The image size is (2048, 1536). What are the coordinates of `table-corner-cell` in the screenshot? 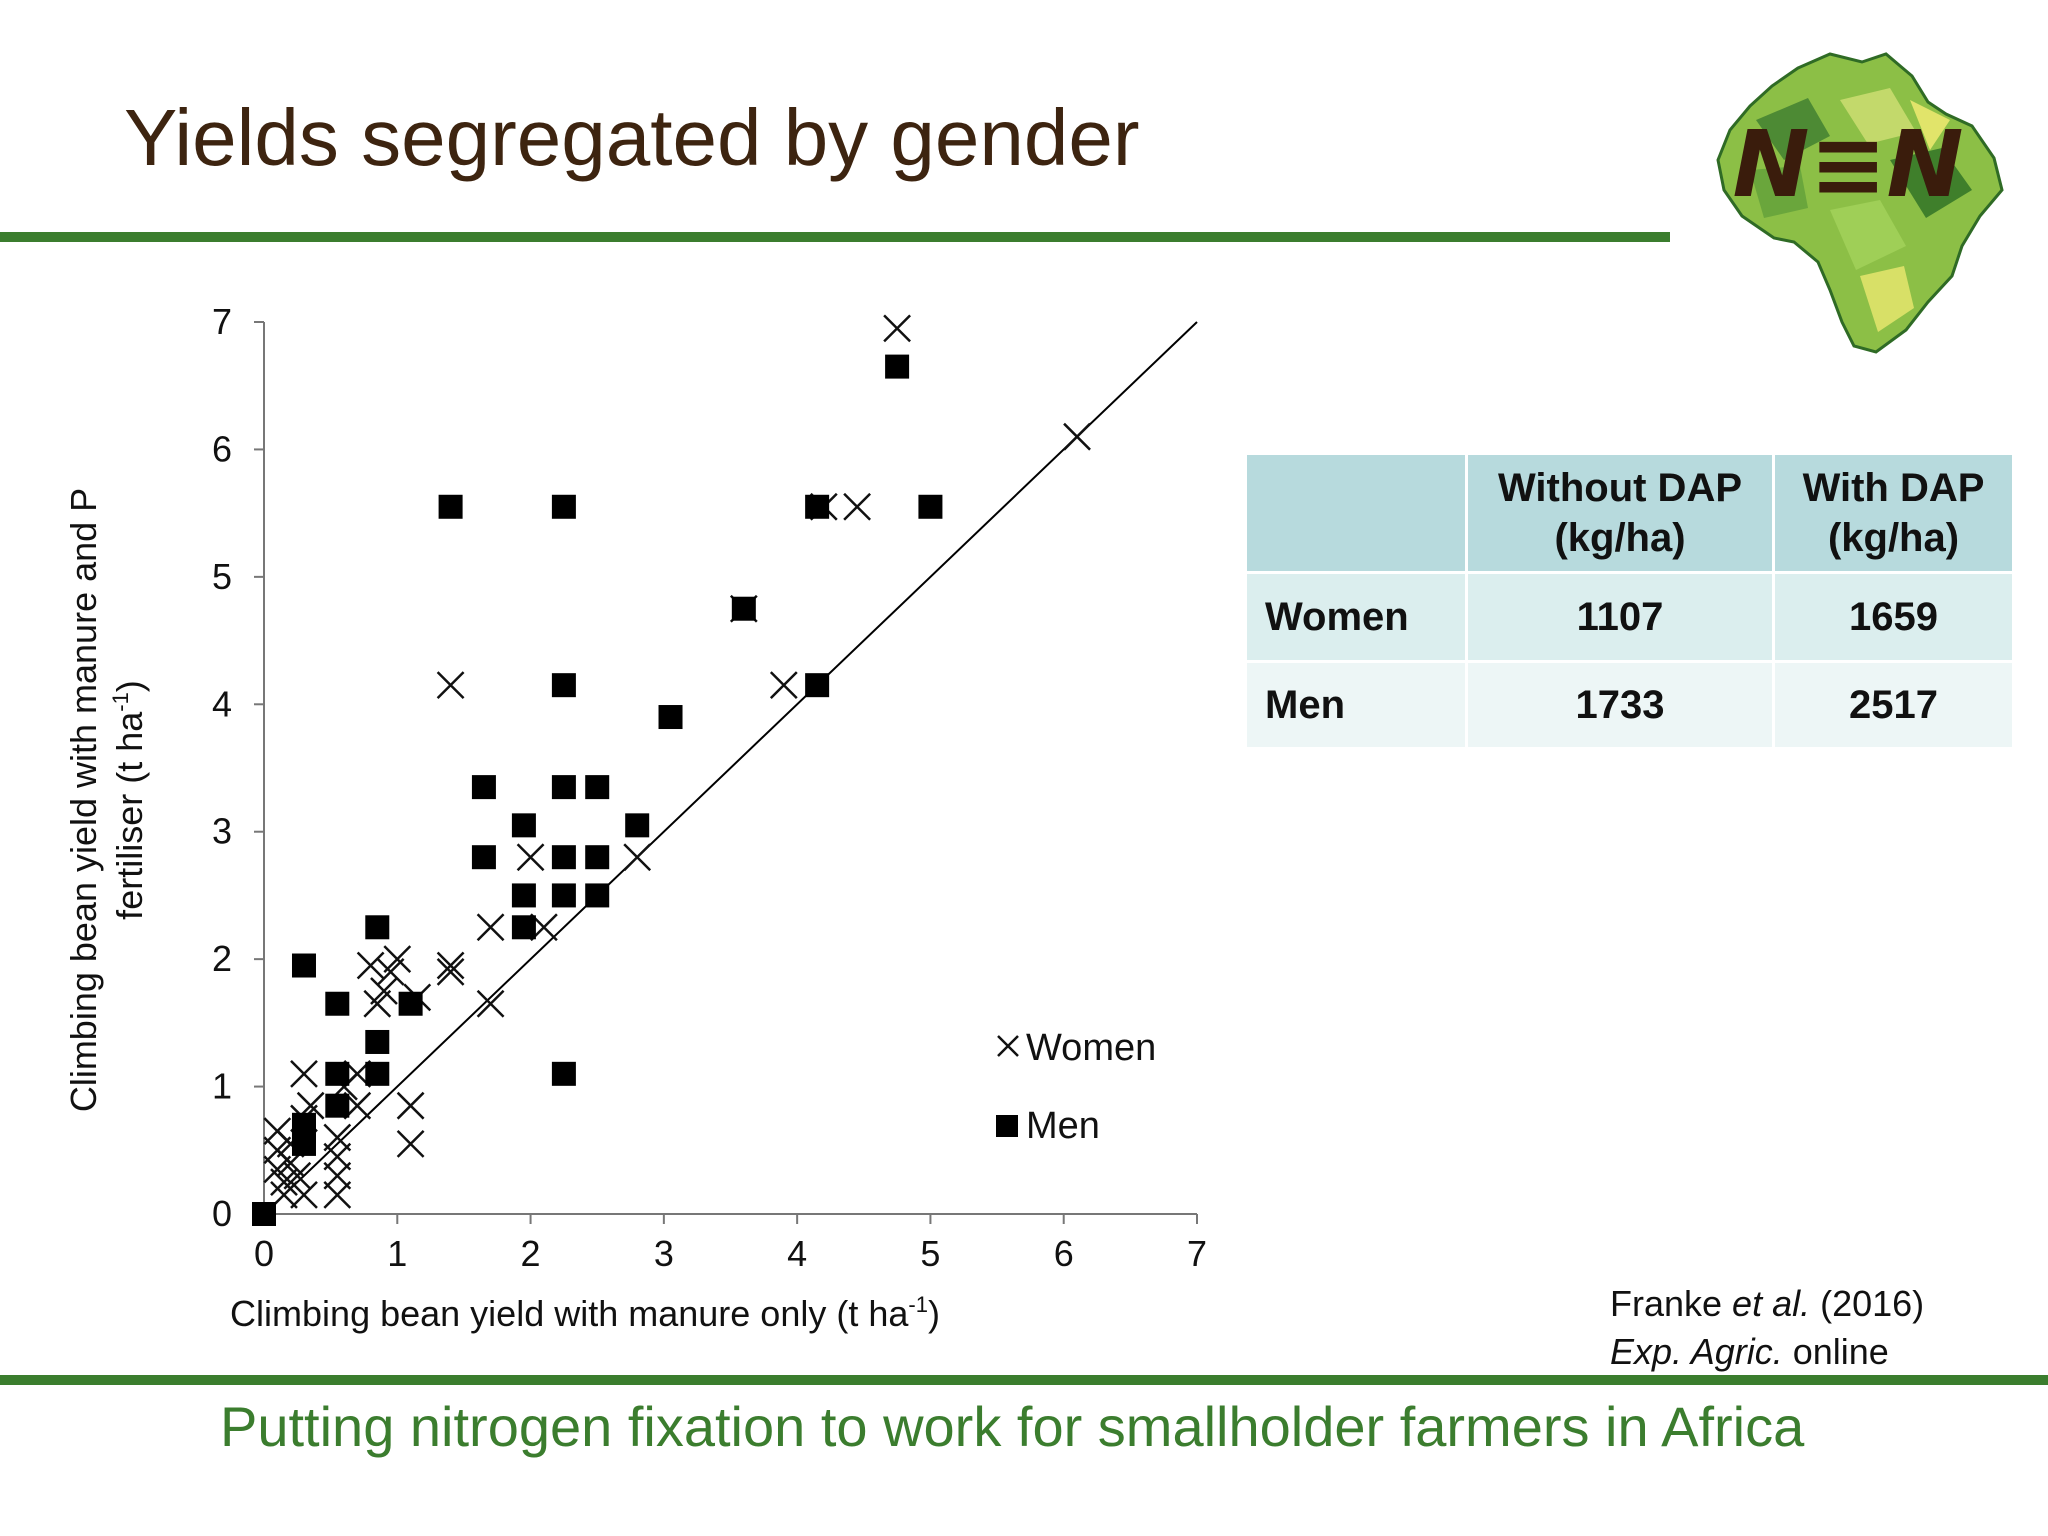 It's located at (1356, 513).